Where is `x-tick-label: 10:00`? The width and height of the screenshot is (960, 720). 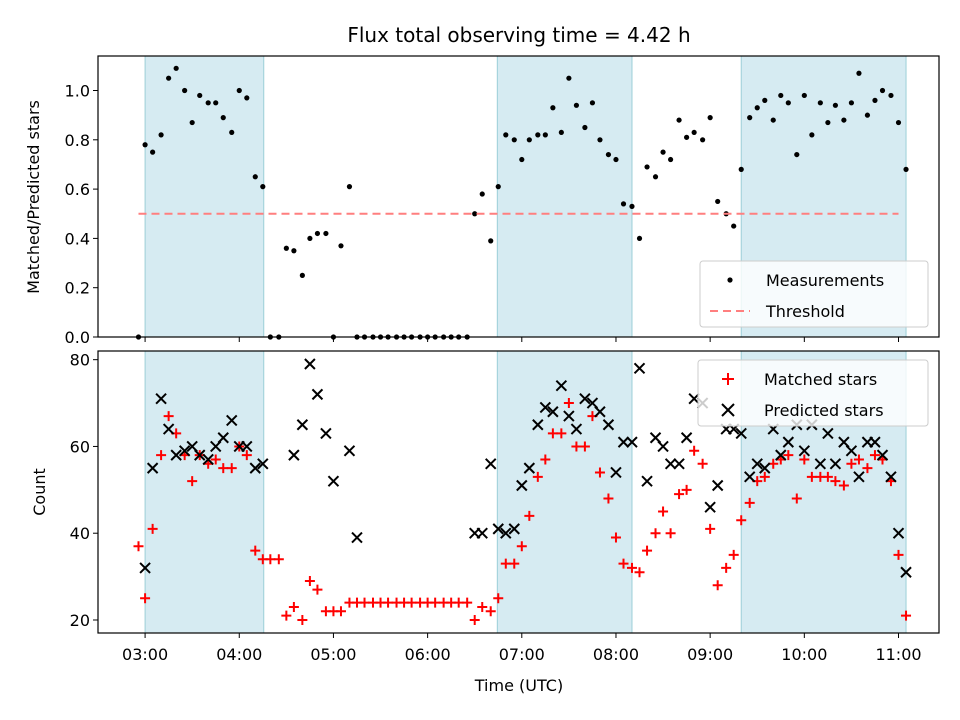
x-tick-label: 10:00 is located at coordinates (804, 654).